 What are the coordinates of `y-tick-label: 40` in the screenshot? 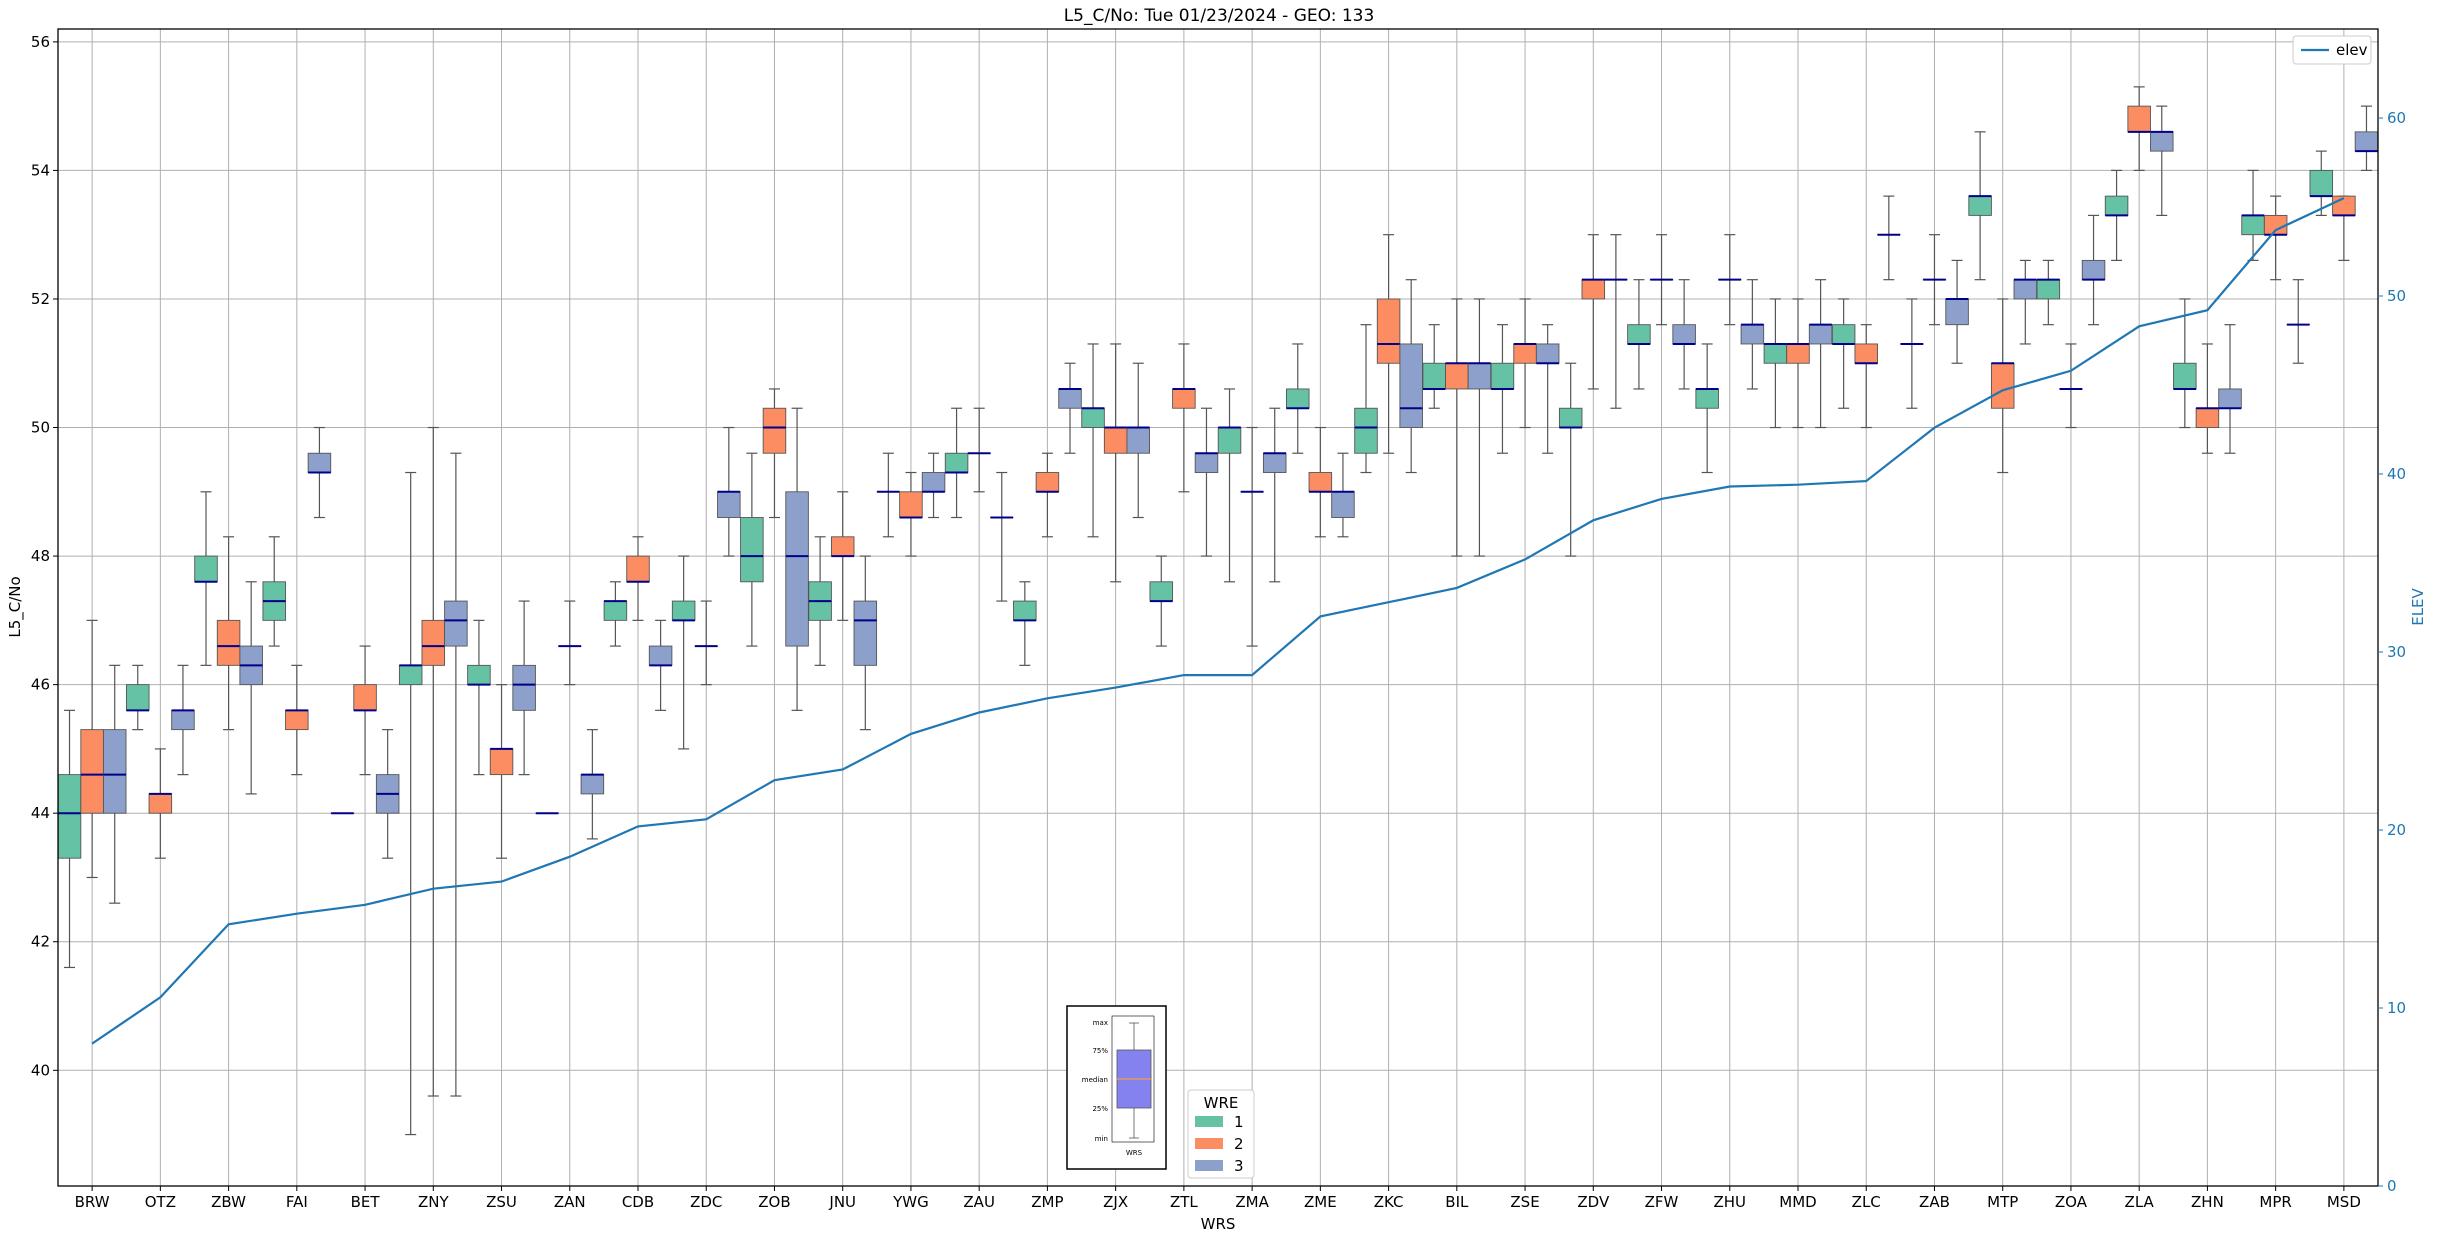 It's located at (40, 1070).